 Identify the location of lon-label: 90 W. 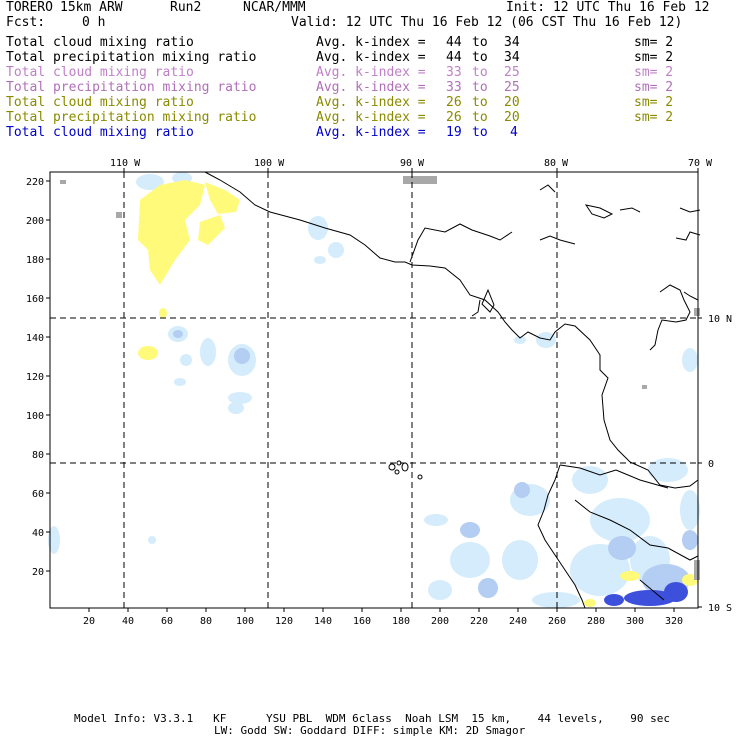
(412, 163).